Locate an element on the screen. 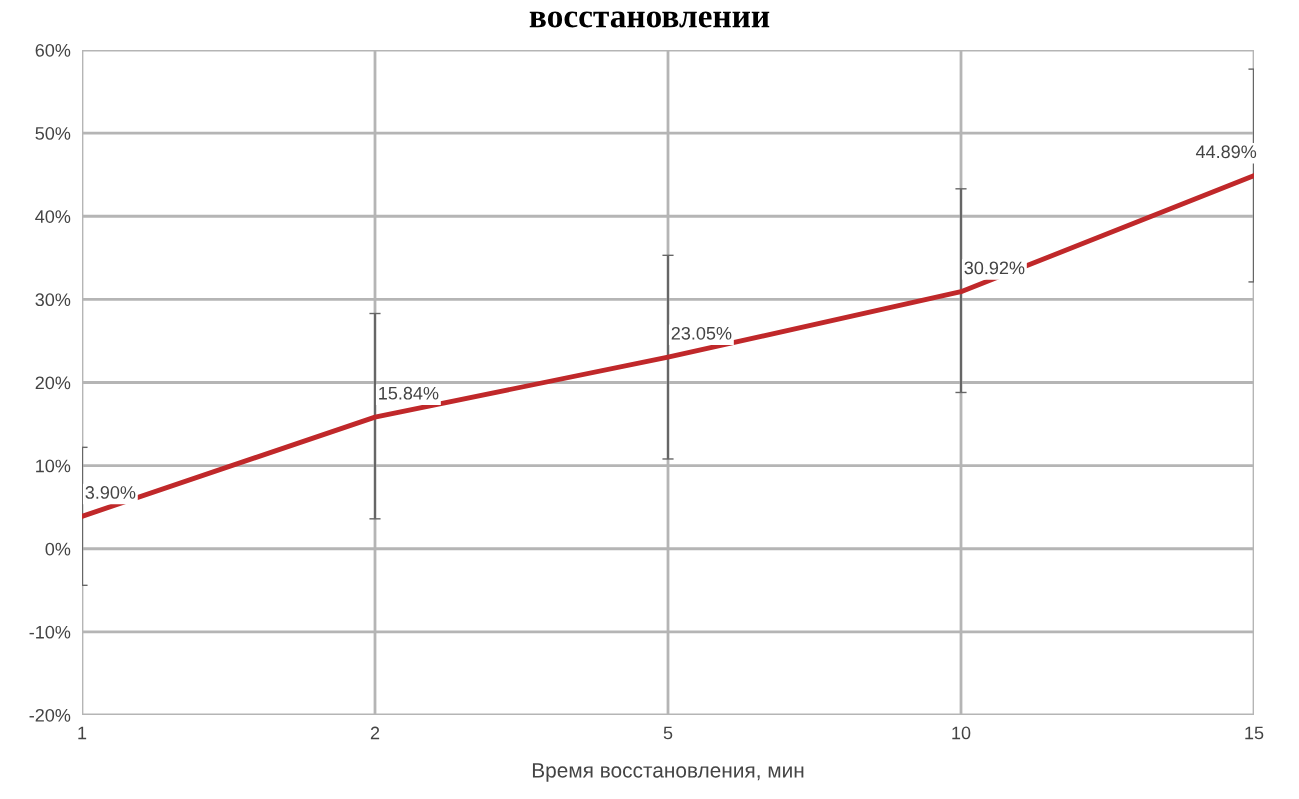  x-tick-label: 15 is located at coordinates (1254, 733).